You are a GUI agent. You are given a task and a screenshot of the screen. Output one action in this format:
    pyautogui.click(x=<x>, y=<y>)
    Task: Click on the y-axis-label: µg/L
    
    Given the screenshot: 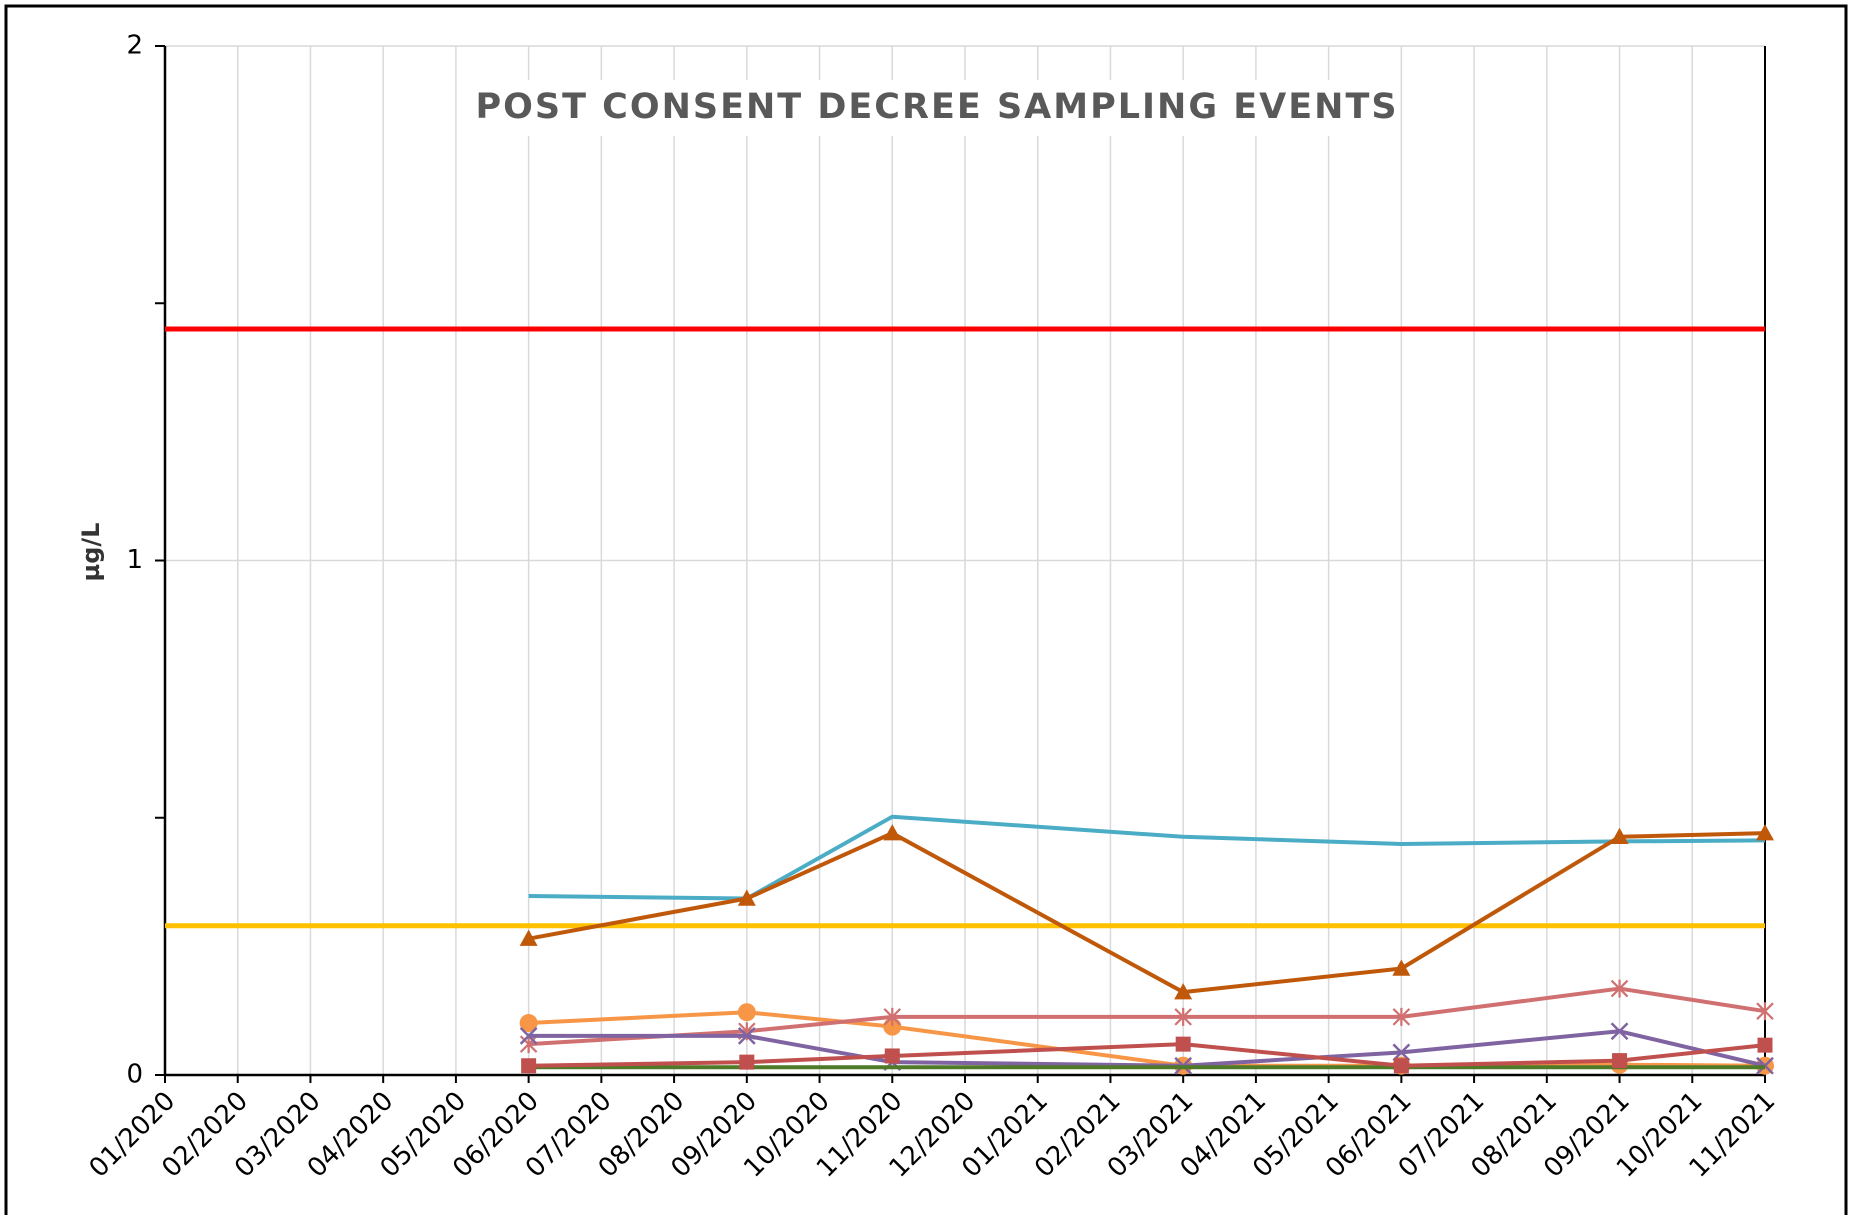 What is the action you would take?
    pyautogui.click(x=91, y=552)
    